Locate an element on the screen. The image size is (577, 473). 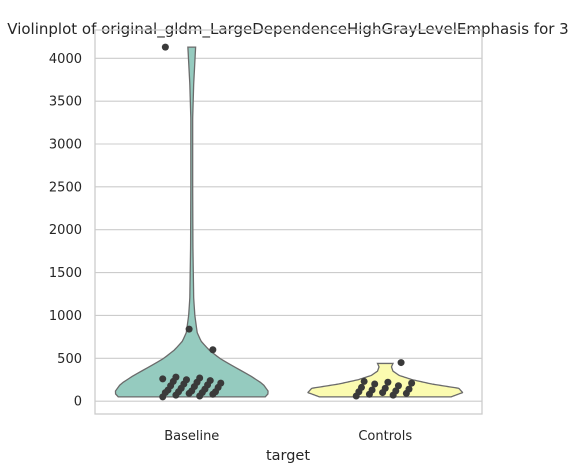
x-tick-label: Baseline is located at coordinates (191, 436).